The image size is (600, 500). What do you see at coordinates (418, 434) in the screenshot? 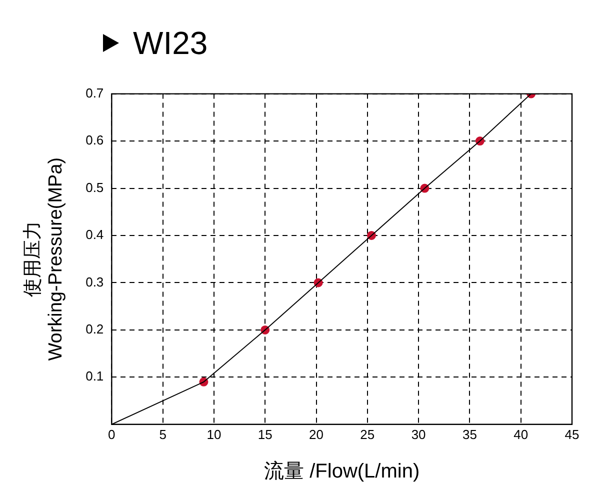
I see `x-tick-label: 30` at bounding box center [418, 434].